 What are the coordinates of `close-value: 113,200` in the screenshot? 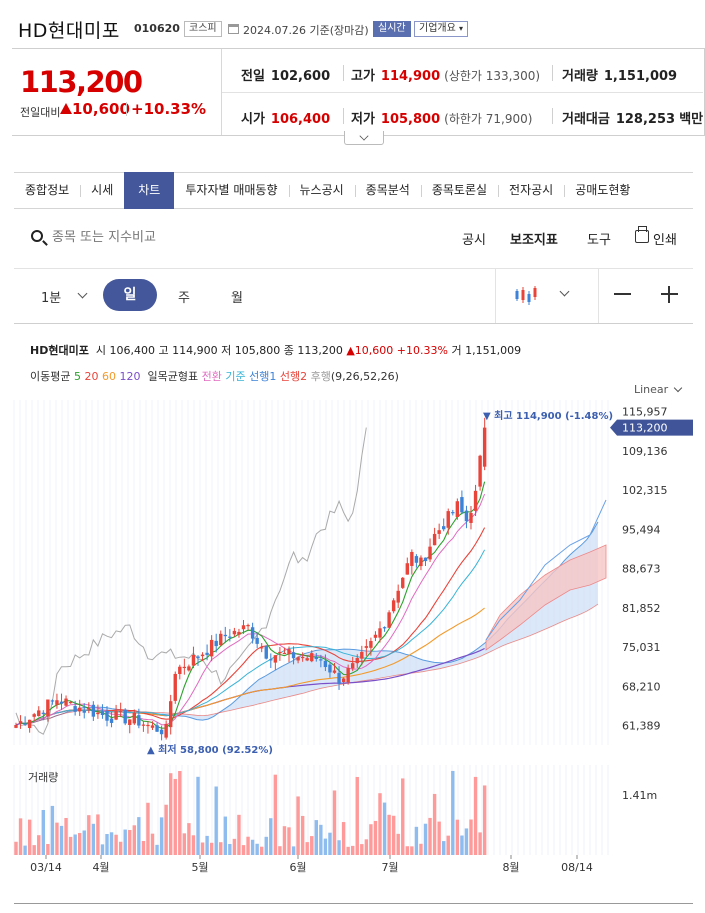 It's located at (320, 350).